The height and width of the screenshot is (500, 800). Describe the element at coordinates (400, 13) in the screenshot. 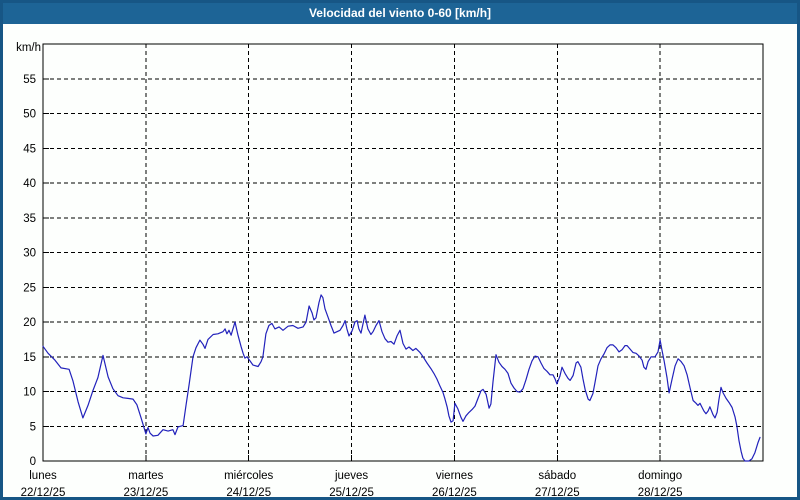

I see `chart-title-bar: Velocidad del viento 0-60 [km/h]` at that location.